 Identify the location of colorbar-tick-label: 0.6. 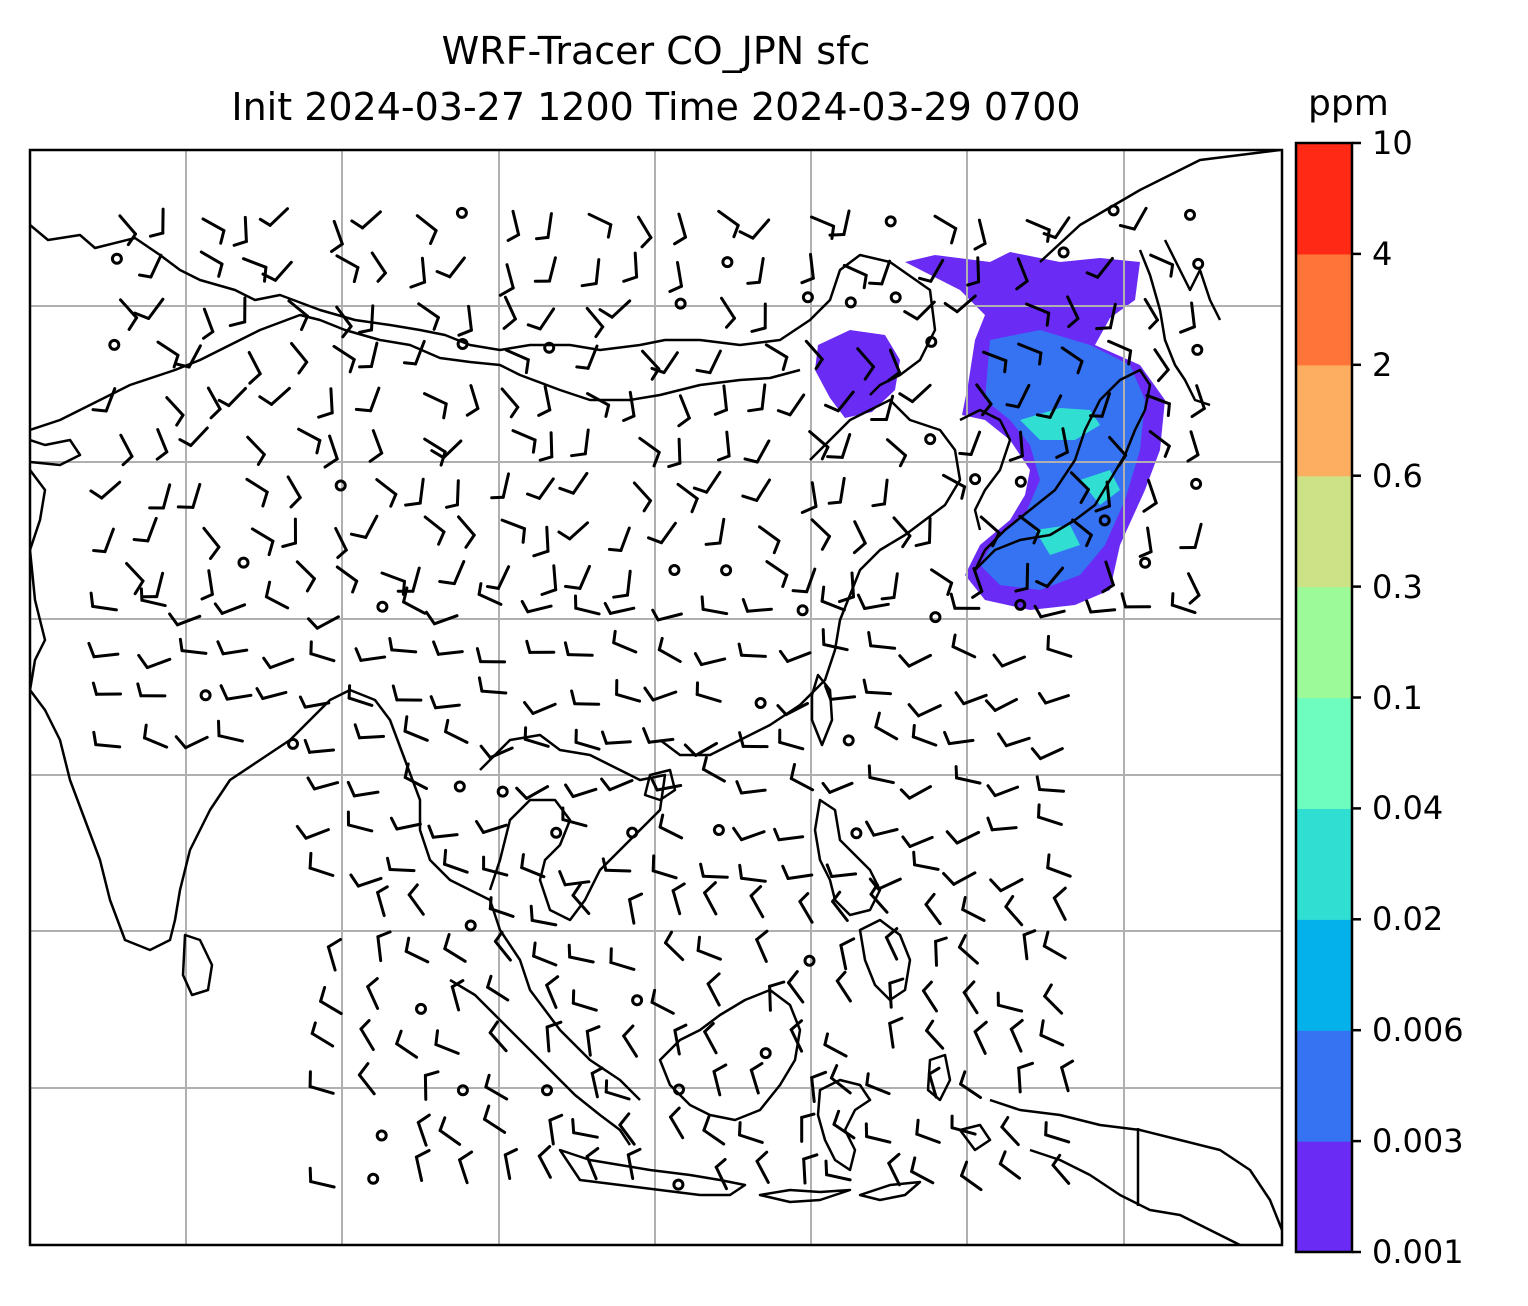
(1397, 475).